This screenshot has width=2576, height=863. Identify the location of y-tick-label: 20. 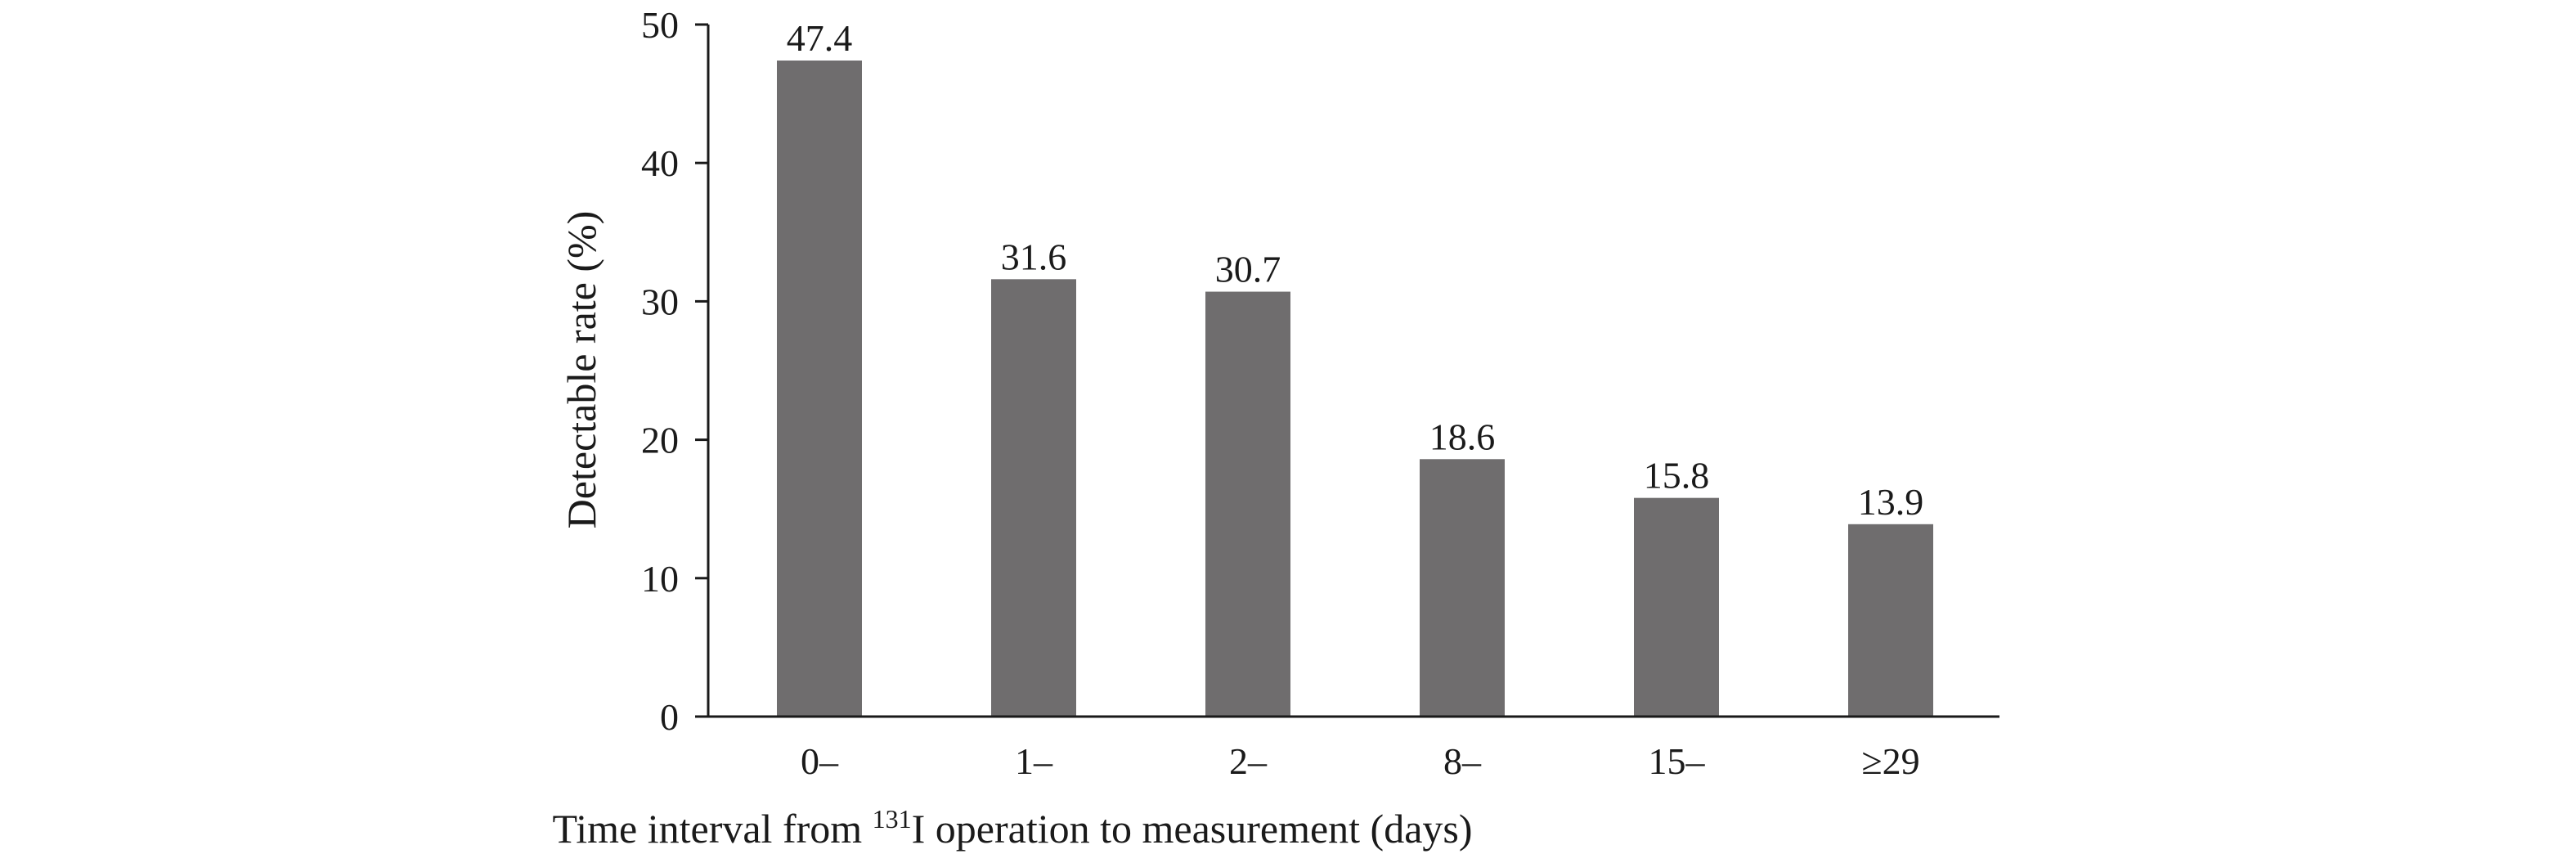
(660, 440).